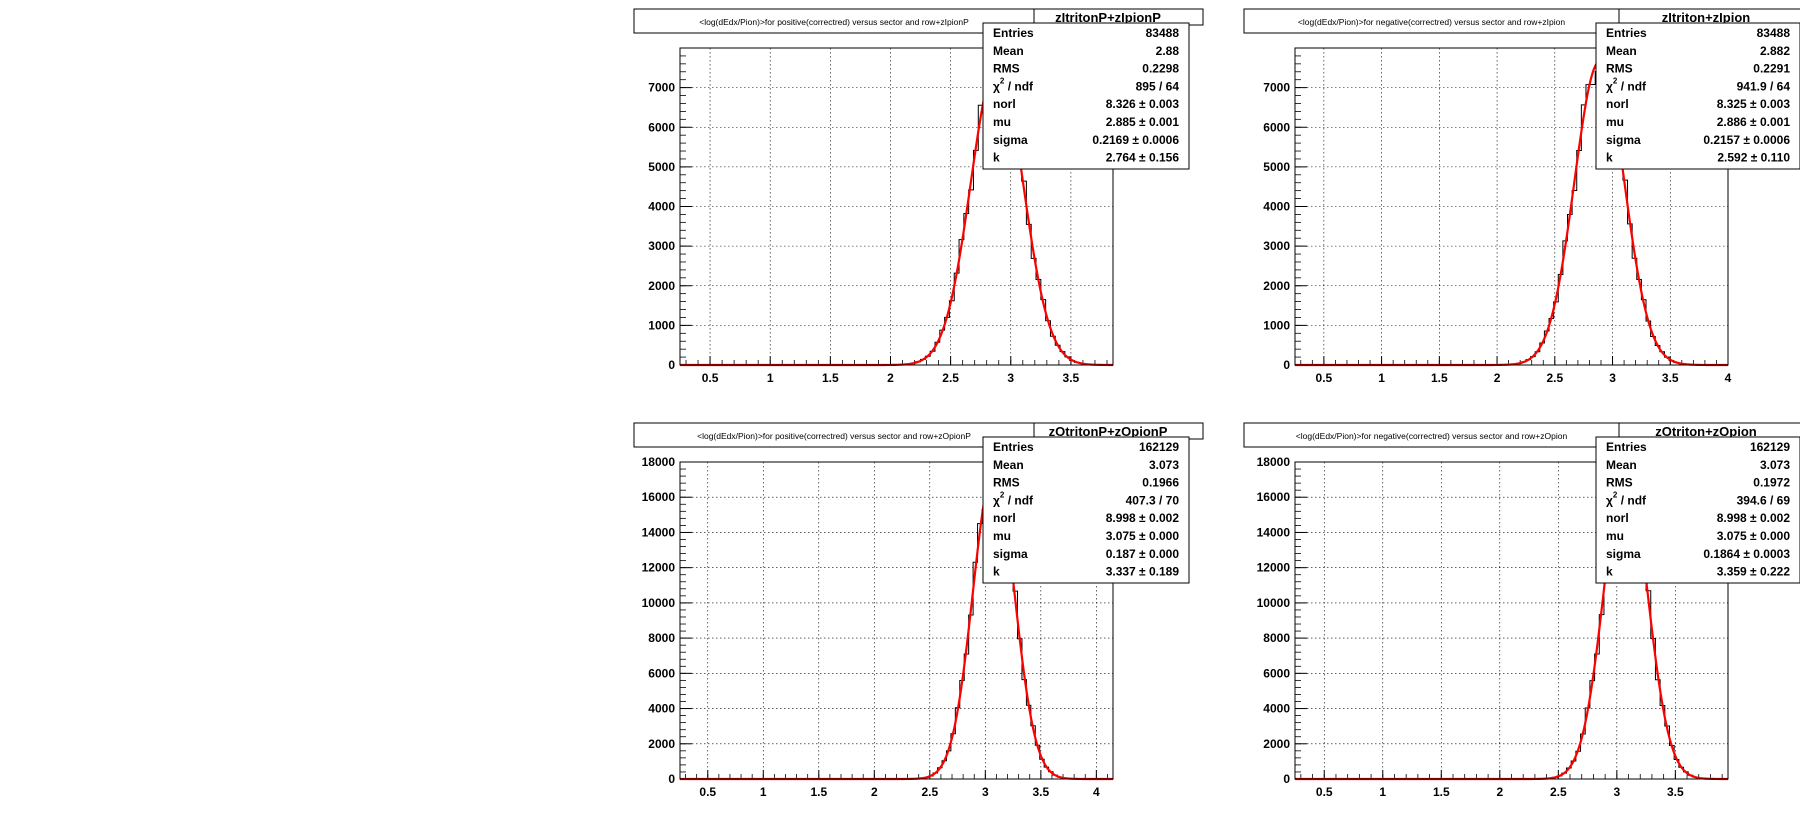 This screenshot has height=814, width=1800. I want to click on stat-value: 3.337 ± 0.189, so click(1143, 572).